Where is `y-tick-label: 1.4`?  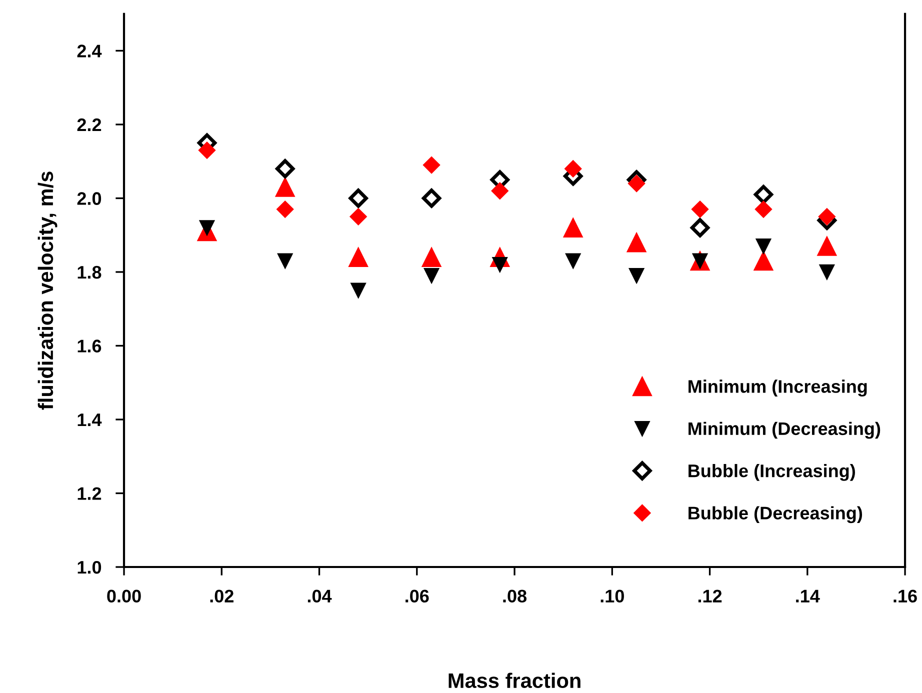 y-tick-label: 1.4 is located at coordinates (90, 420).